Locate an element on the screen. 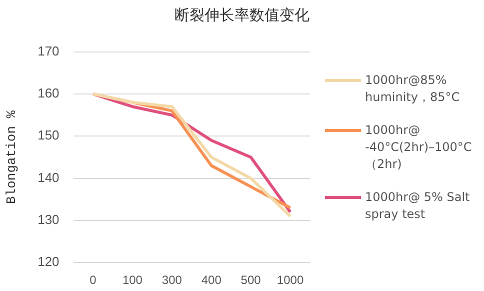 This screenshot has height=291, width=484. legend-label: 1000hr@85% huminity，85°C is located at coordinates (413, 89).